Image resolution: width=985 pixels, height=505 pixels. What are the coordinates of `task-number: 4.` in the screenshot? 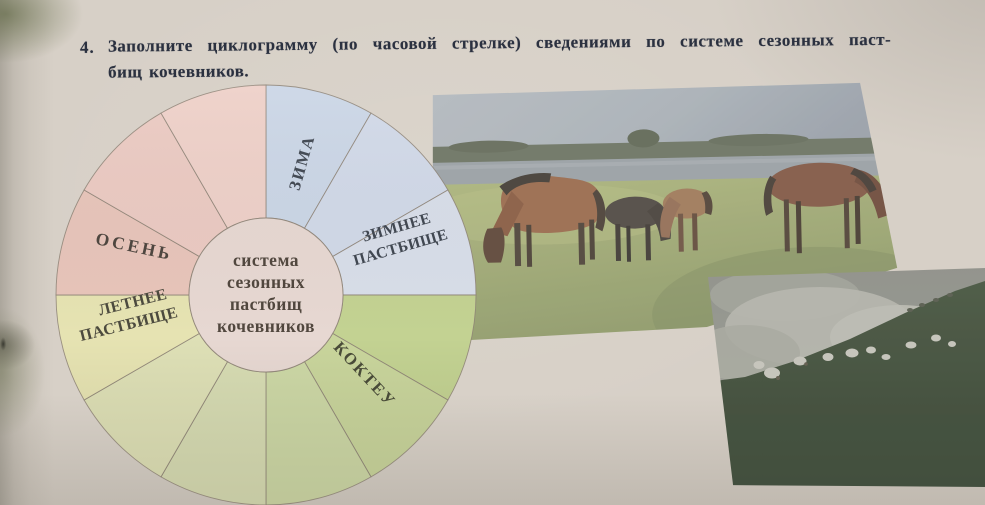 It's located at (87, 47).